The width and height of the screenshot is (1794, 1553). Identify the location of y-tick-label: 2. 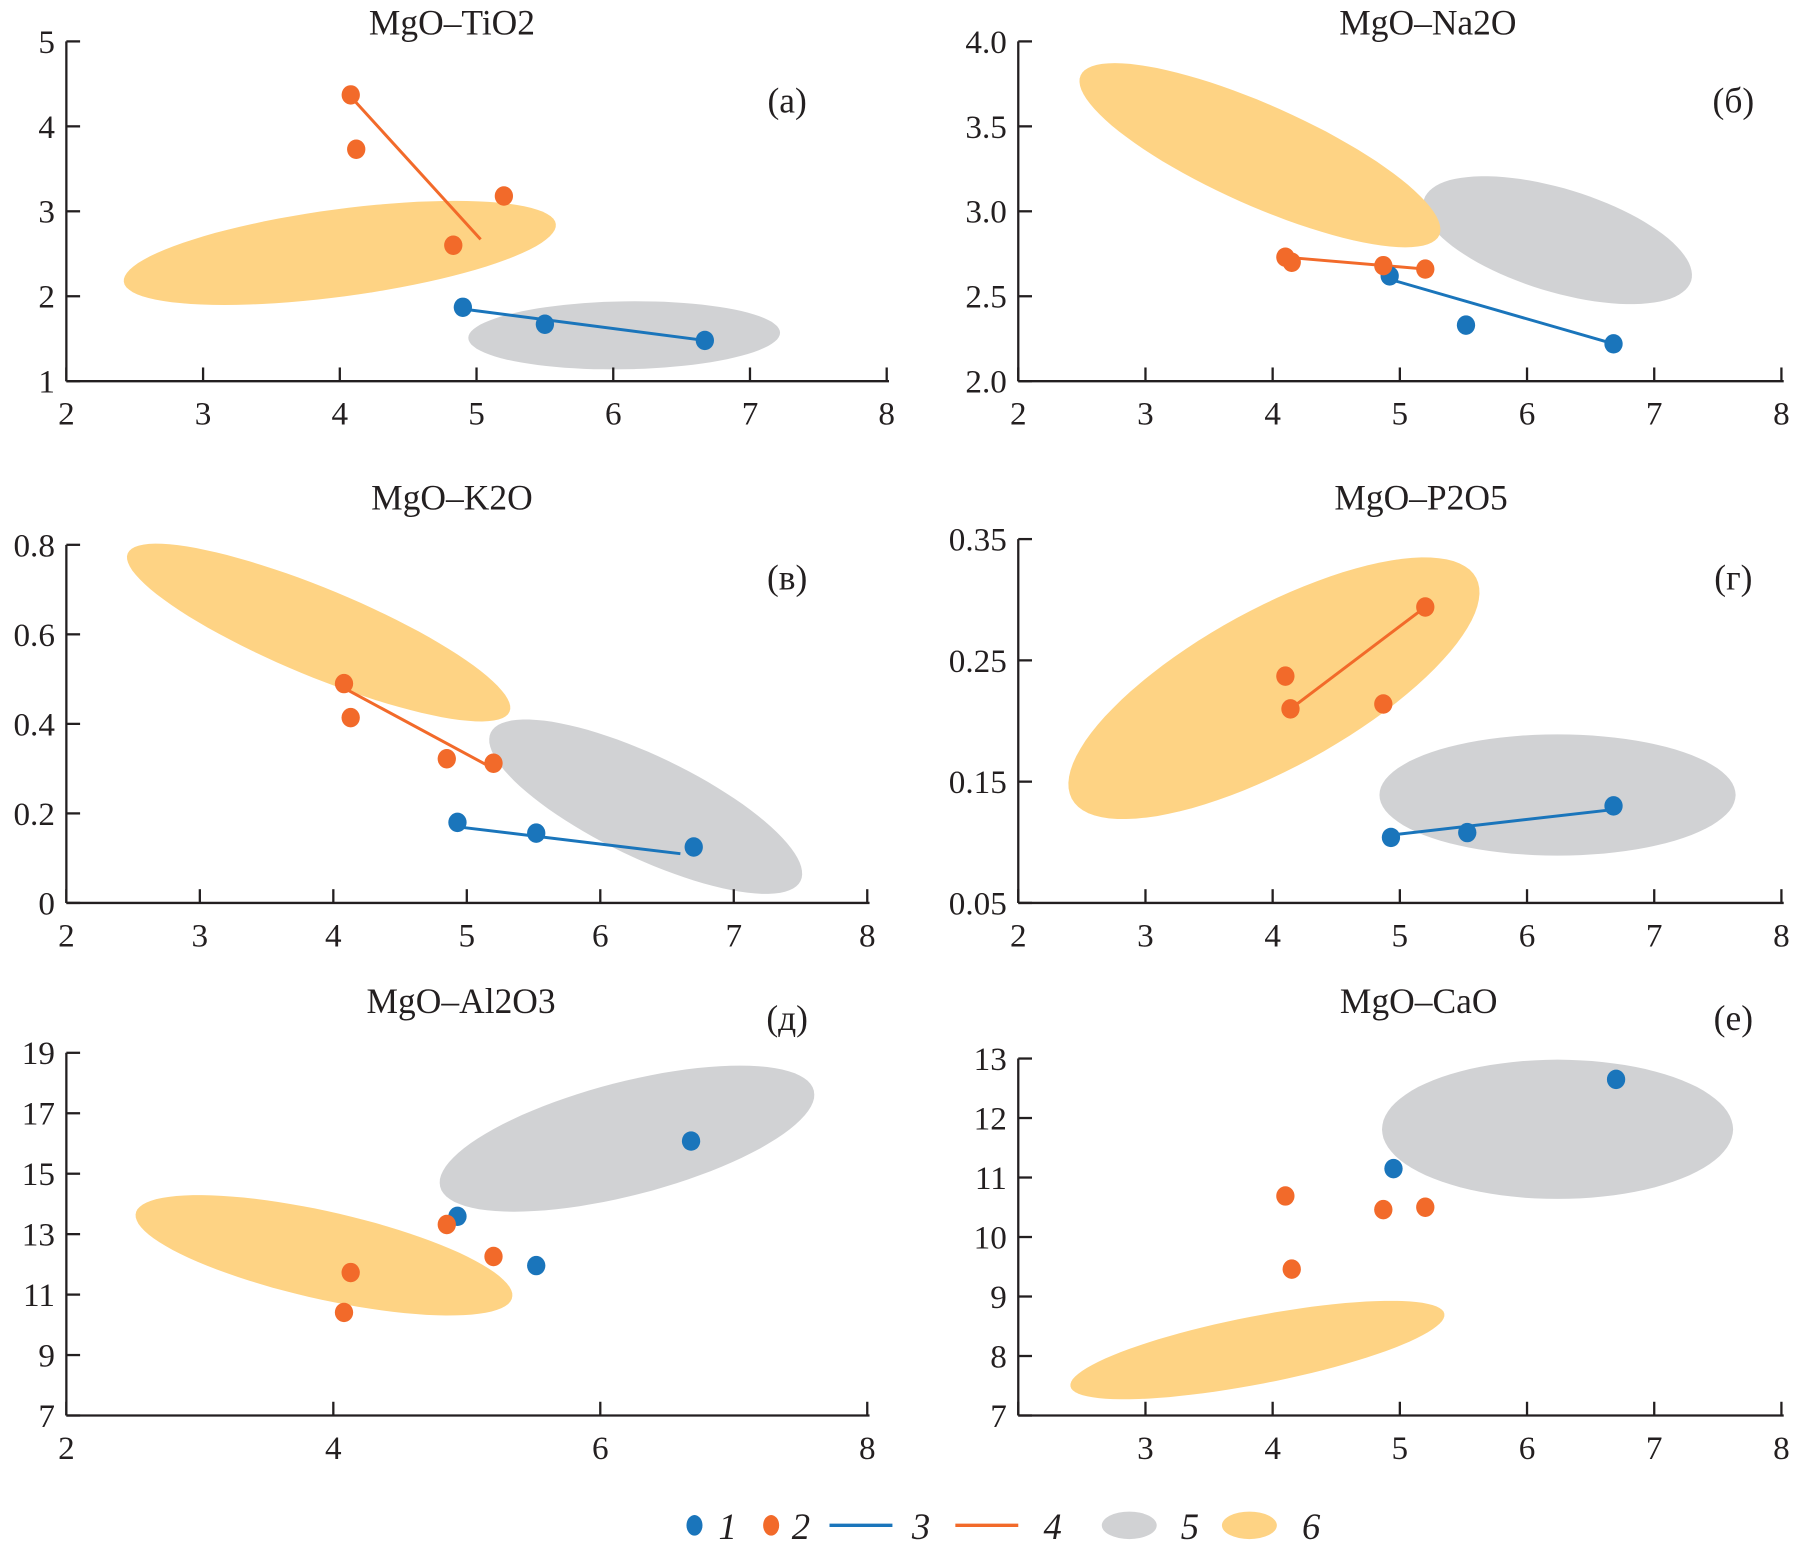
(46, 297).